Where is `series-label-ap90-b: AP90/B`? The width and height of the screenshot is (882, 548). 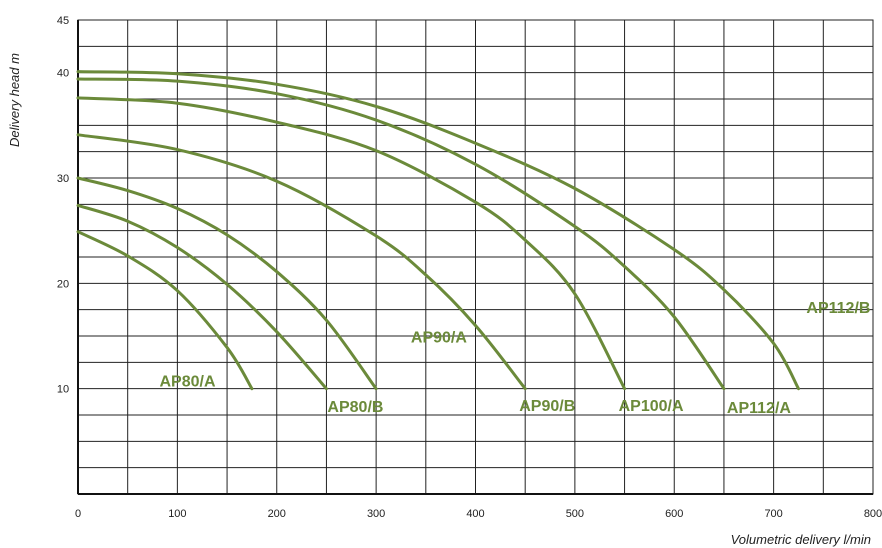 series-label-ap90-b: AP90/B is located at coordinates (547, 406).